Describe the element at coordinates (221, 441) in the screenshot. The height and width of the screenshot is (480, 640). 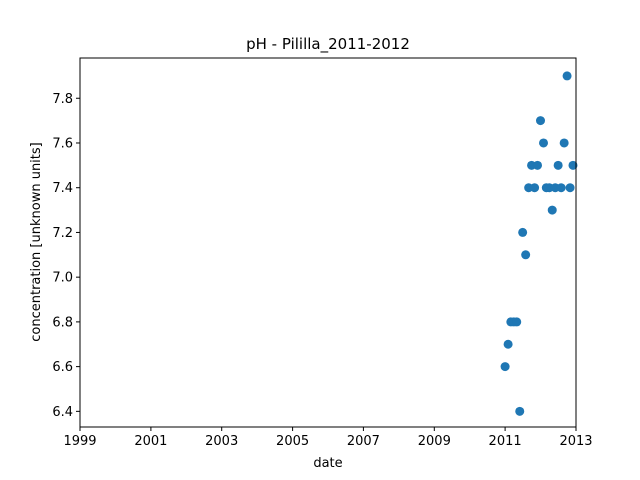
I see `x-tick-label: 2003` at that location.